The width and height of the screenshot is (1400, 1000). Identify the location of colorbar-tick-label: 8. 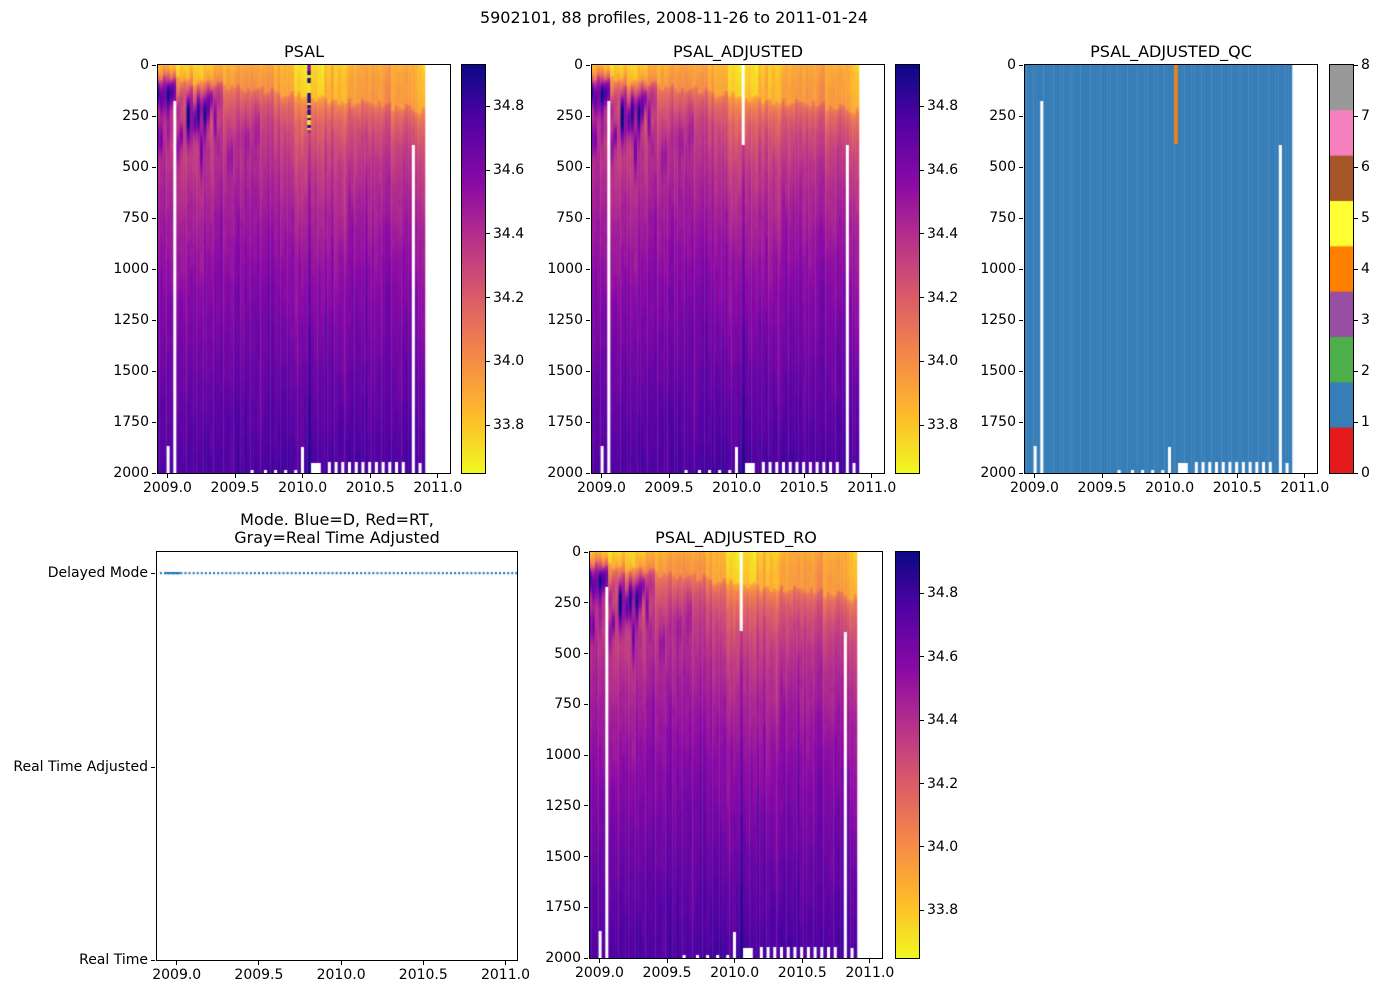
(1365, 65).